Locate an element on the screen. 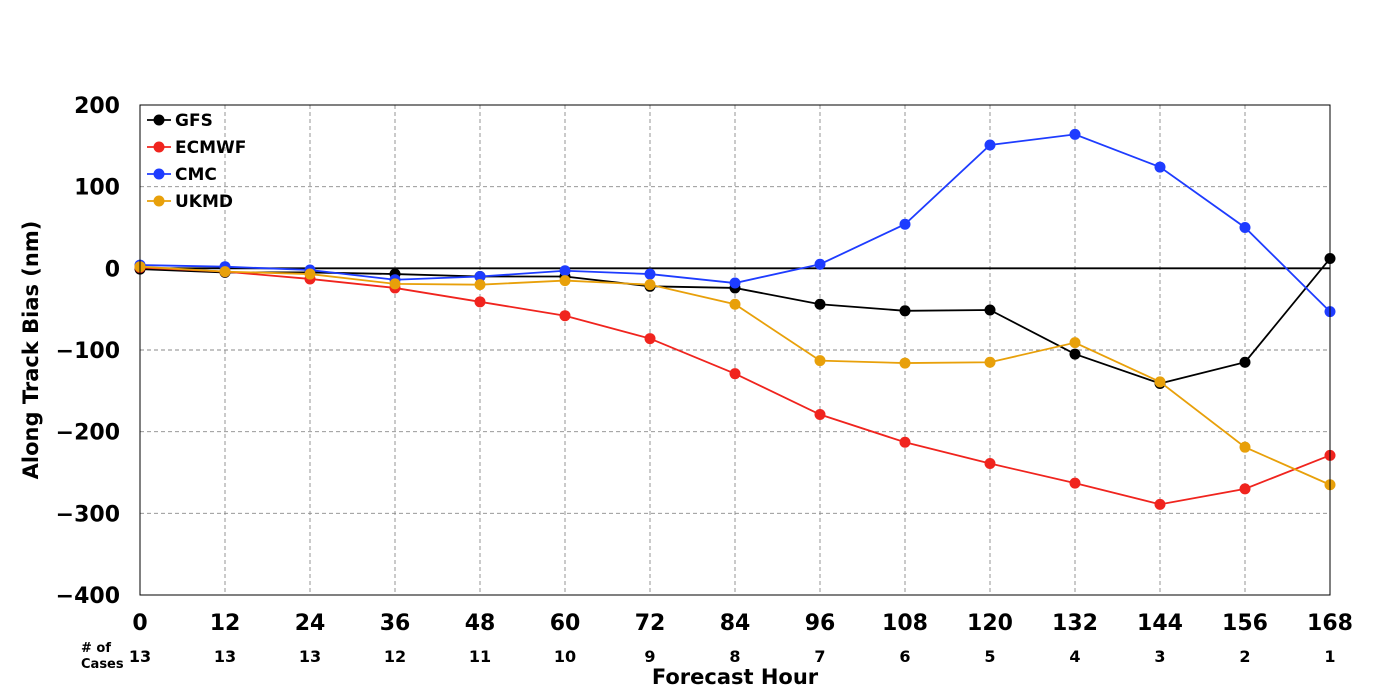 This screenshot has height=700, width=1400. cases-row: 13 13 13 12 11 10 9 8 7 6 5 4 3 2 1 is located at coordinates (732, 656).